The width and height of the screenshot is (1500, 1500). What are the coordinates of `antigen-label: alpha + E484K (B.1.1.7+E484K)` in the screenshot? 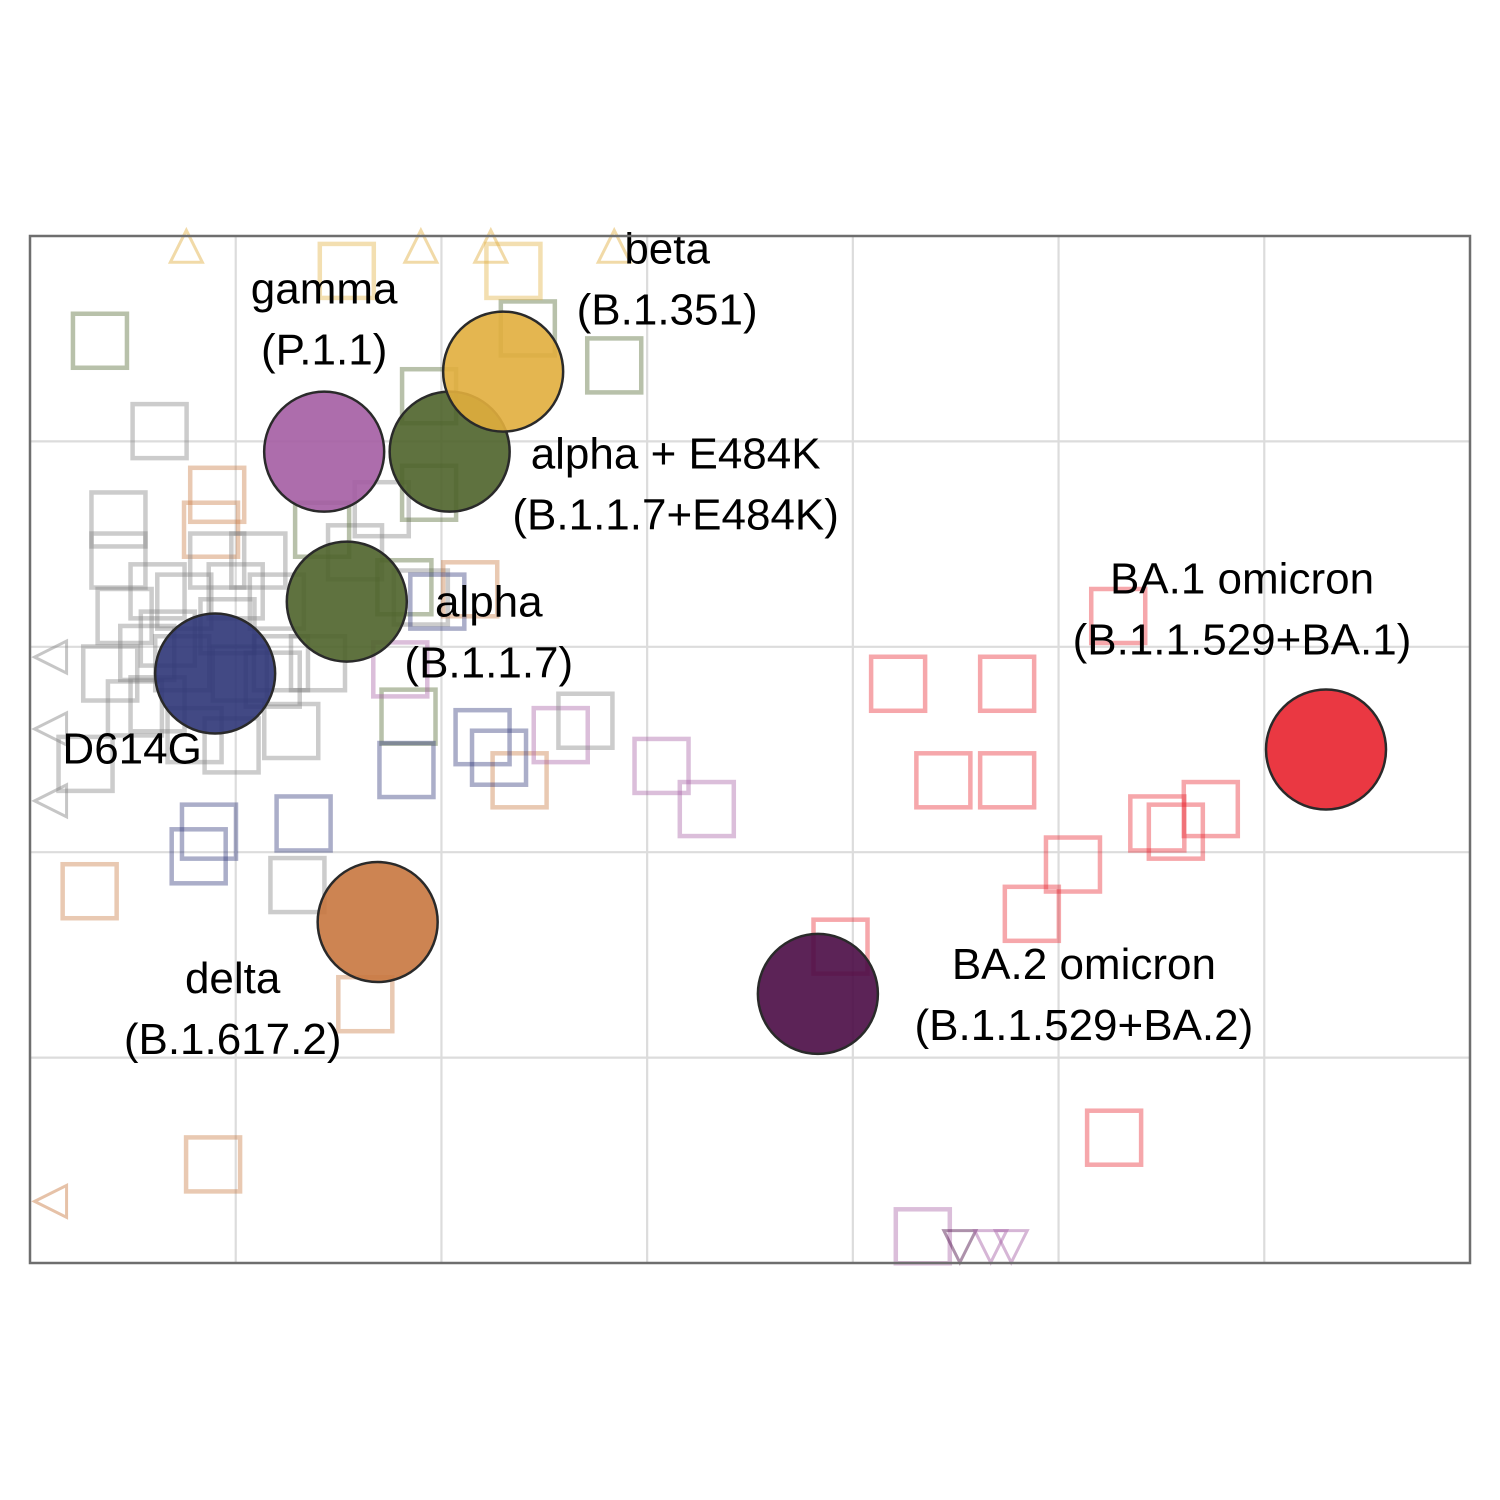 It's located at (675, 485).